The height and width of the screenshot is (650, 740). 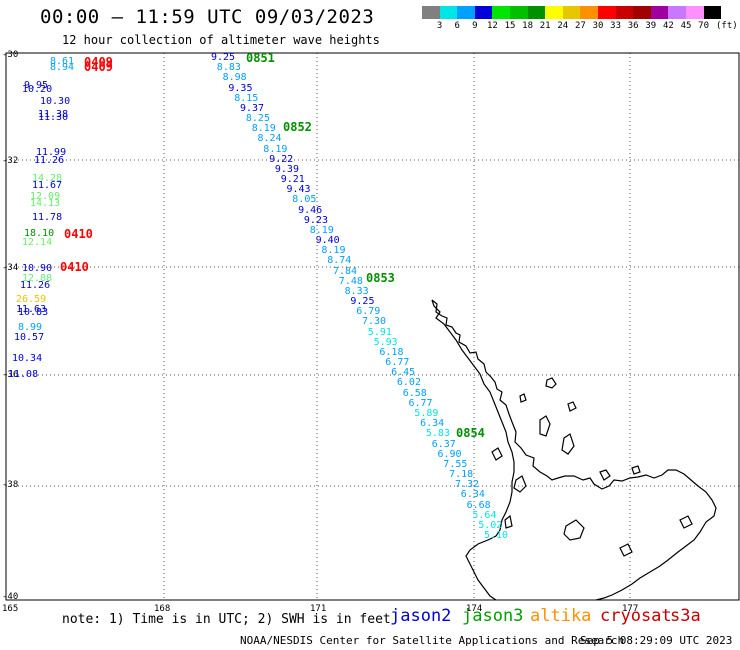 I want to click on satellite-name: jason2, so click(x=421, y=616).